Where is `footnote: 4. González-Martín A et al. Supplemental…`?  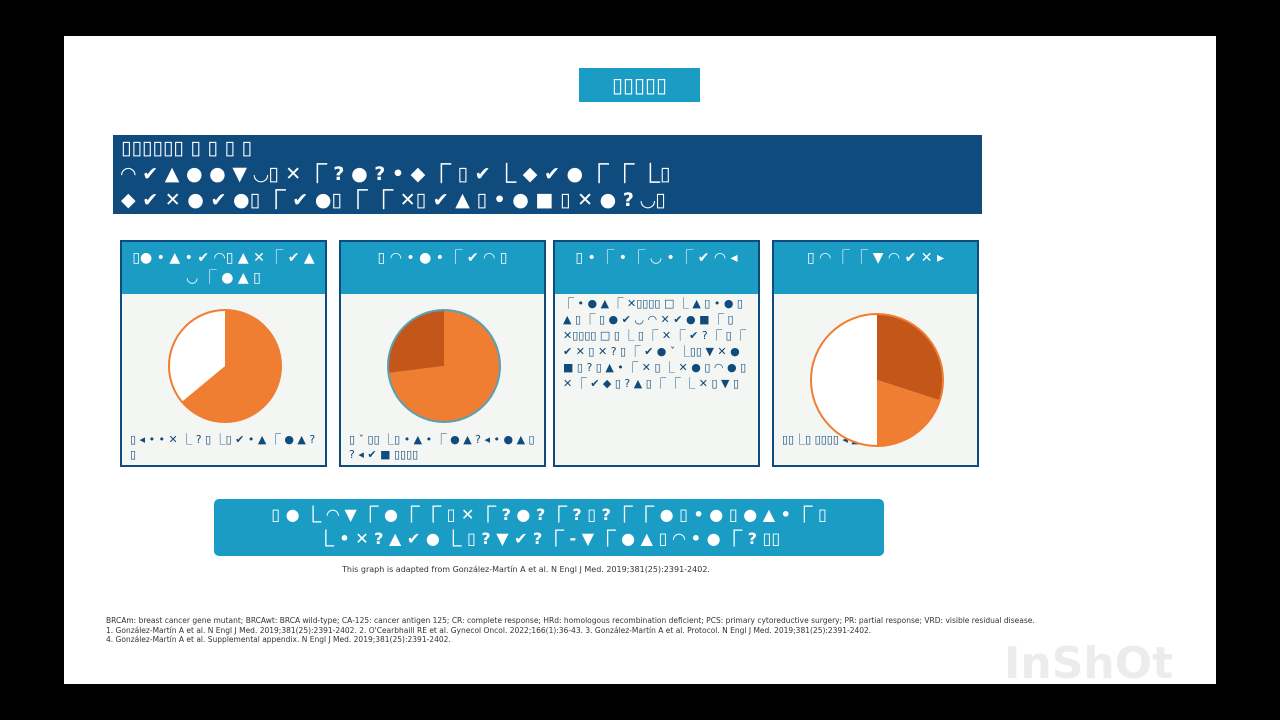
footnote: 4. González-Martín A et al. Supplemental… is located at coordinates (278, 639).